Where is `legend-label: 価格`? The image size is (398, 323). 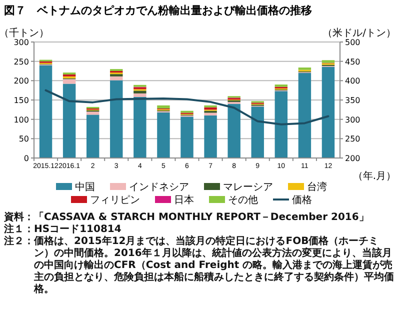
legend-label: 価格 is located at coordinates (302, 200).